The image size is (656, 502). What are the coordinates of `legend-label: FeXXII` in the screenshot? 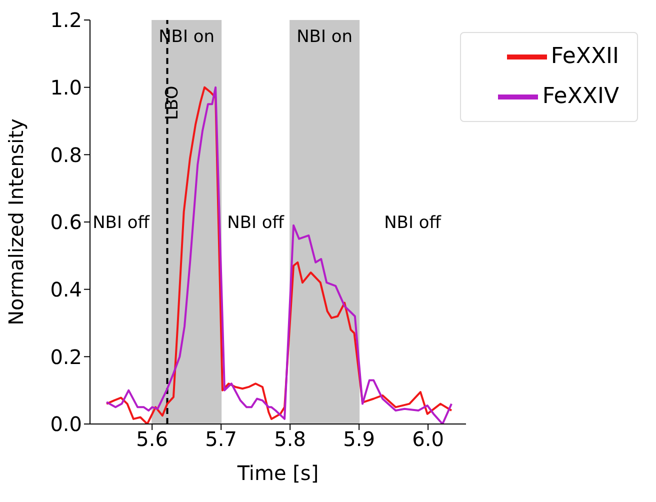 It's located at (584, 57).